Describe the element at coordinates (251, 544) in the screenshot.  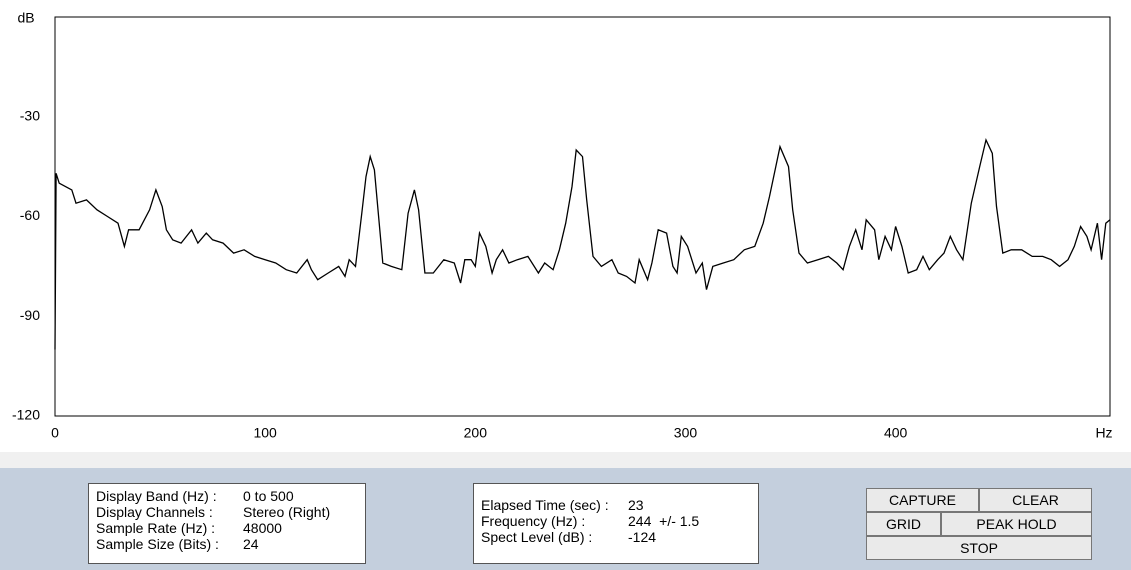
I see `info-value: 24` at that location.